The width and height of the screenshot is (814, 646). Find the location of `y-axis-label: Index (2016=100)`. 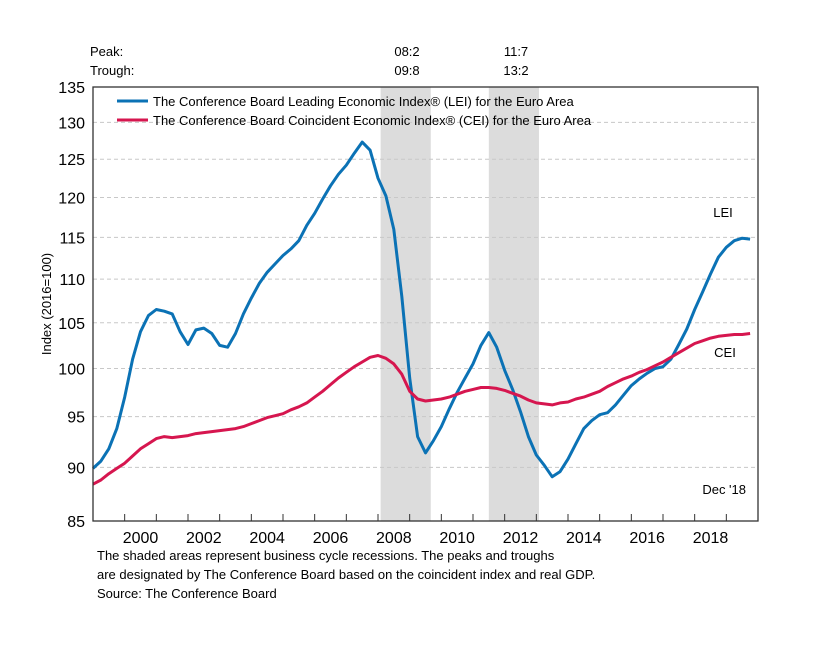

y-axis-label: Index (2016=100) is located at coordinates (46, 304).